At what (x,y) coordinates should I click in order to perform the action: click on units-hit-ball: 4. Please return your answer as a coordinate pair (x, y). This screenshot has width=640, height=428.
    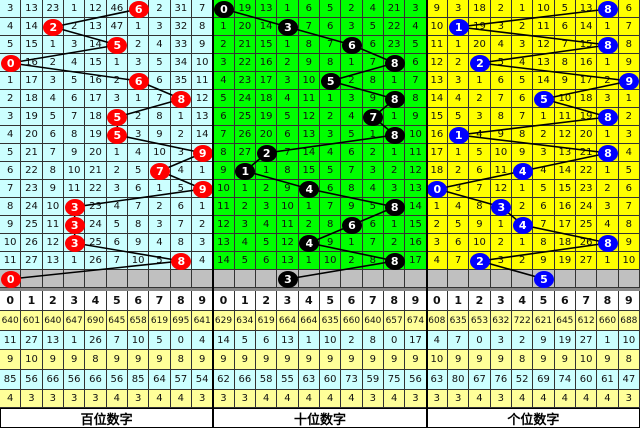
    Looking at the image, I should click on (522, 225).